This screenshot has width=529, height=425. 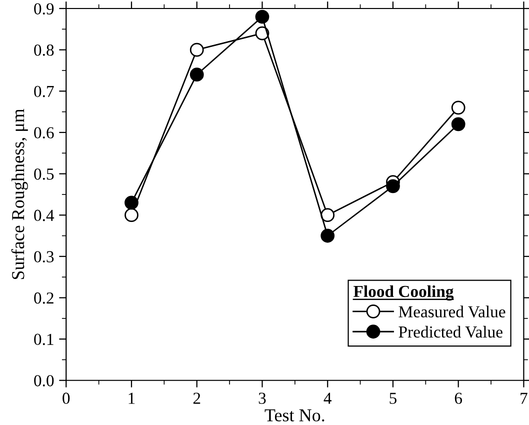 I want to click on y-tick-label: 0.2, so click(x=44, y=298).